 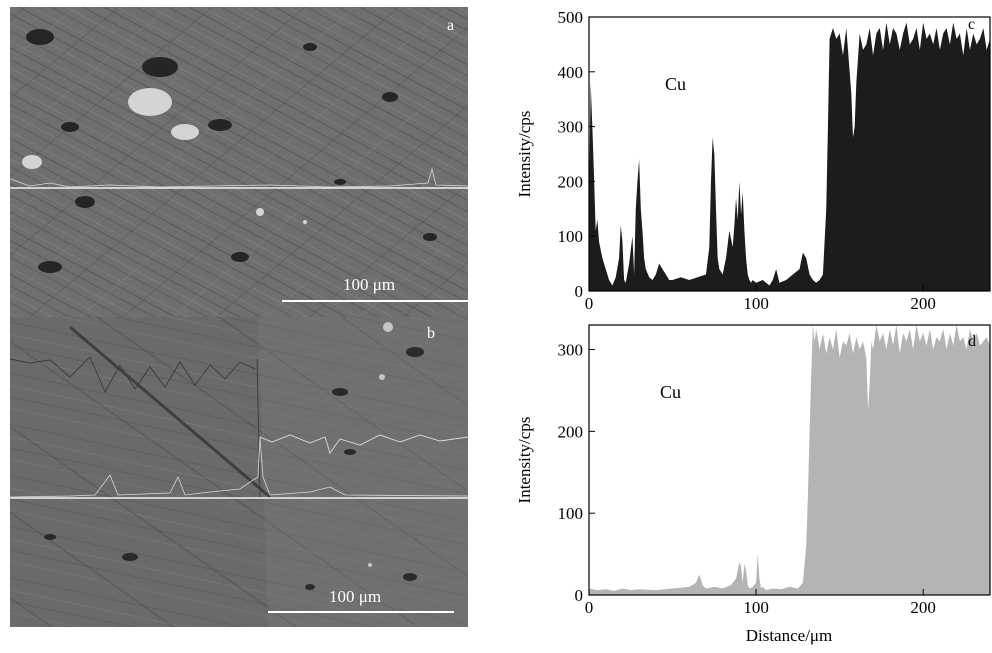 I want to click on chart-c-y-tick-label: 100, so click(x=571, y=236).